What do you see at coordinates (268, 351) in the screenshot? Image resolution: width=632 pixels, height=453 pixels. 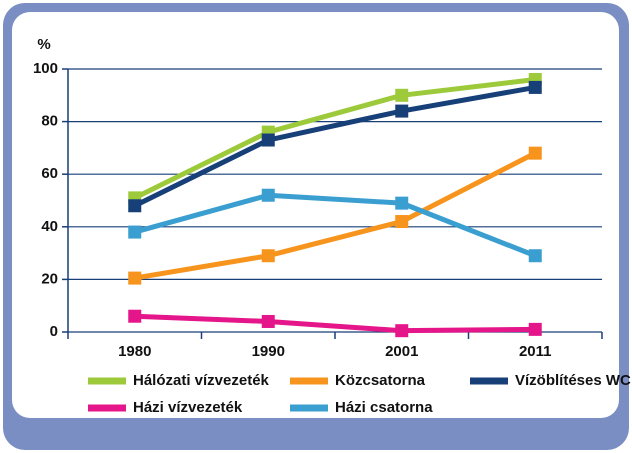 I see `x-tick-label: 1990` at bounding box center [268, 351].